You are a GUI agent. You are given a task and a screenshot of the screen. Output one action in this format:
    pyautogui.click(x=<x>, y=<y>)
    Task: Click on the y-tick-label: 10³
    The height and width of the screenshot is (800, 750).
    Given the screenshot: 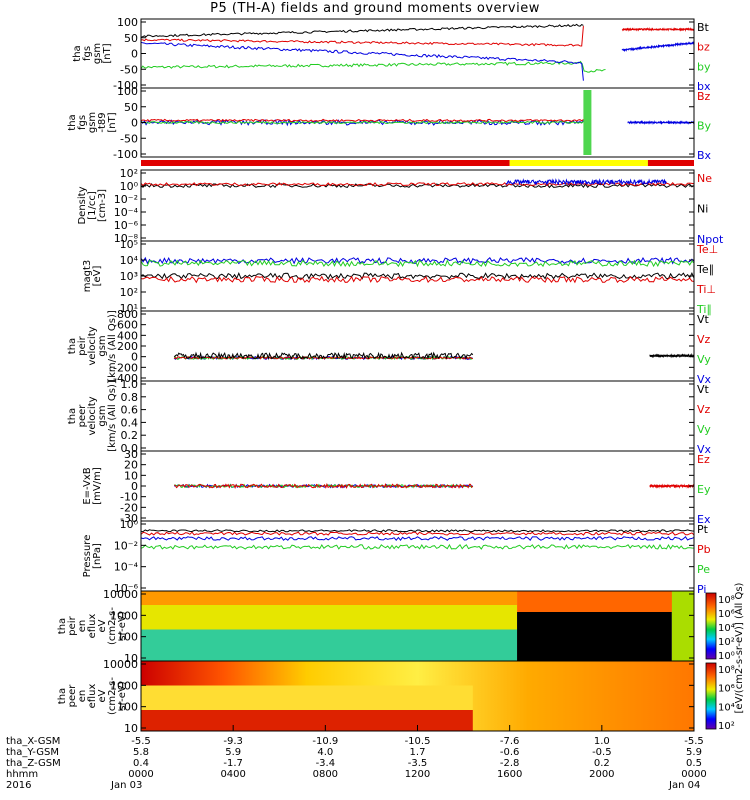 What is the action you would take?
    pyautogui.click(x=129, y=276)
    